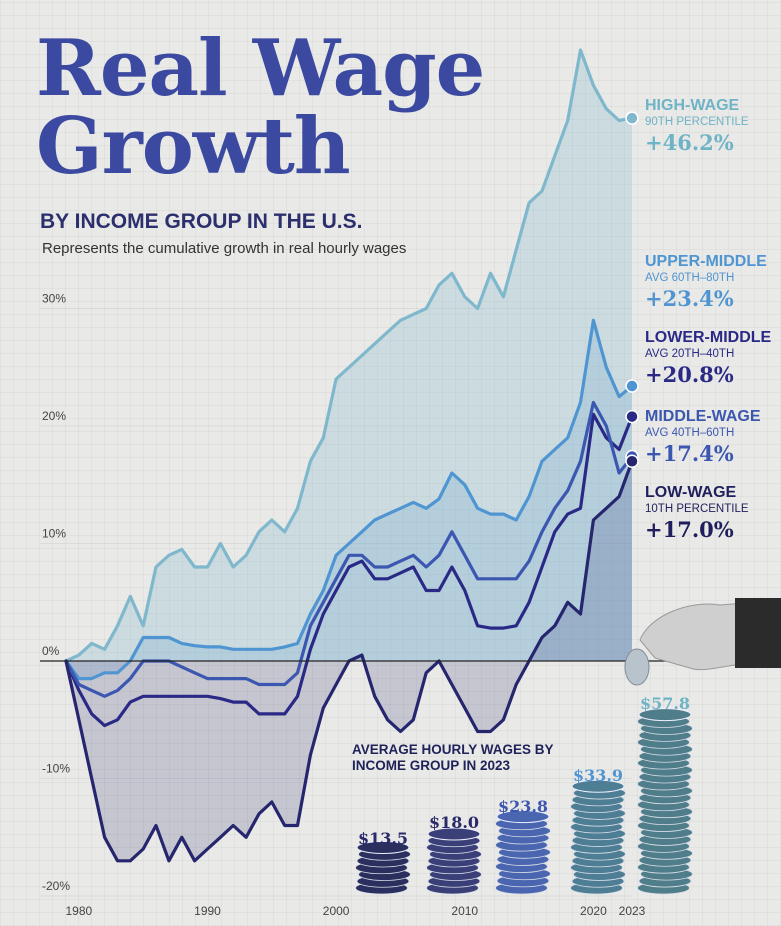  I want to click on y-tick-label: 0%, so click(51, 651).